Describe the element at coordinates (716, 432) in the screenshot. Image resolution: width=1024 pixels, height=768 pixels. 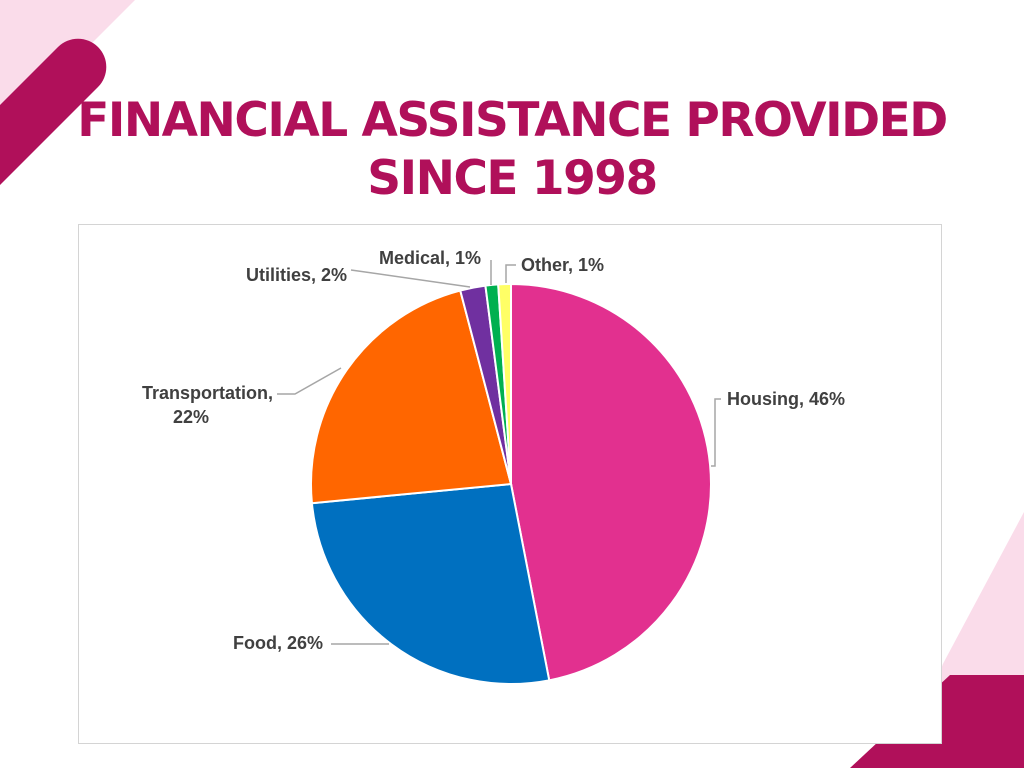
I see `leader-line-housing` at that location.